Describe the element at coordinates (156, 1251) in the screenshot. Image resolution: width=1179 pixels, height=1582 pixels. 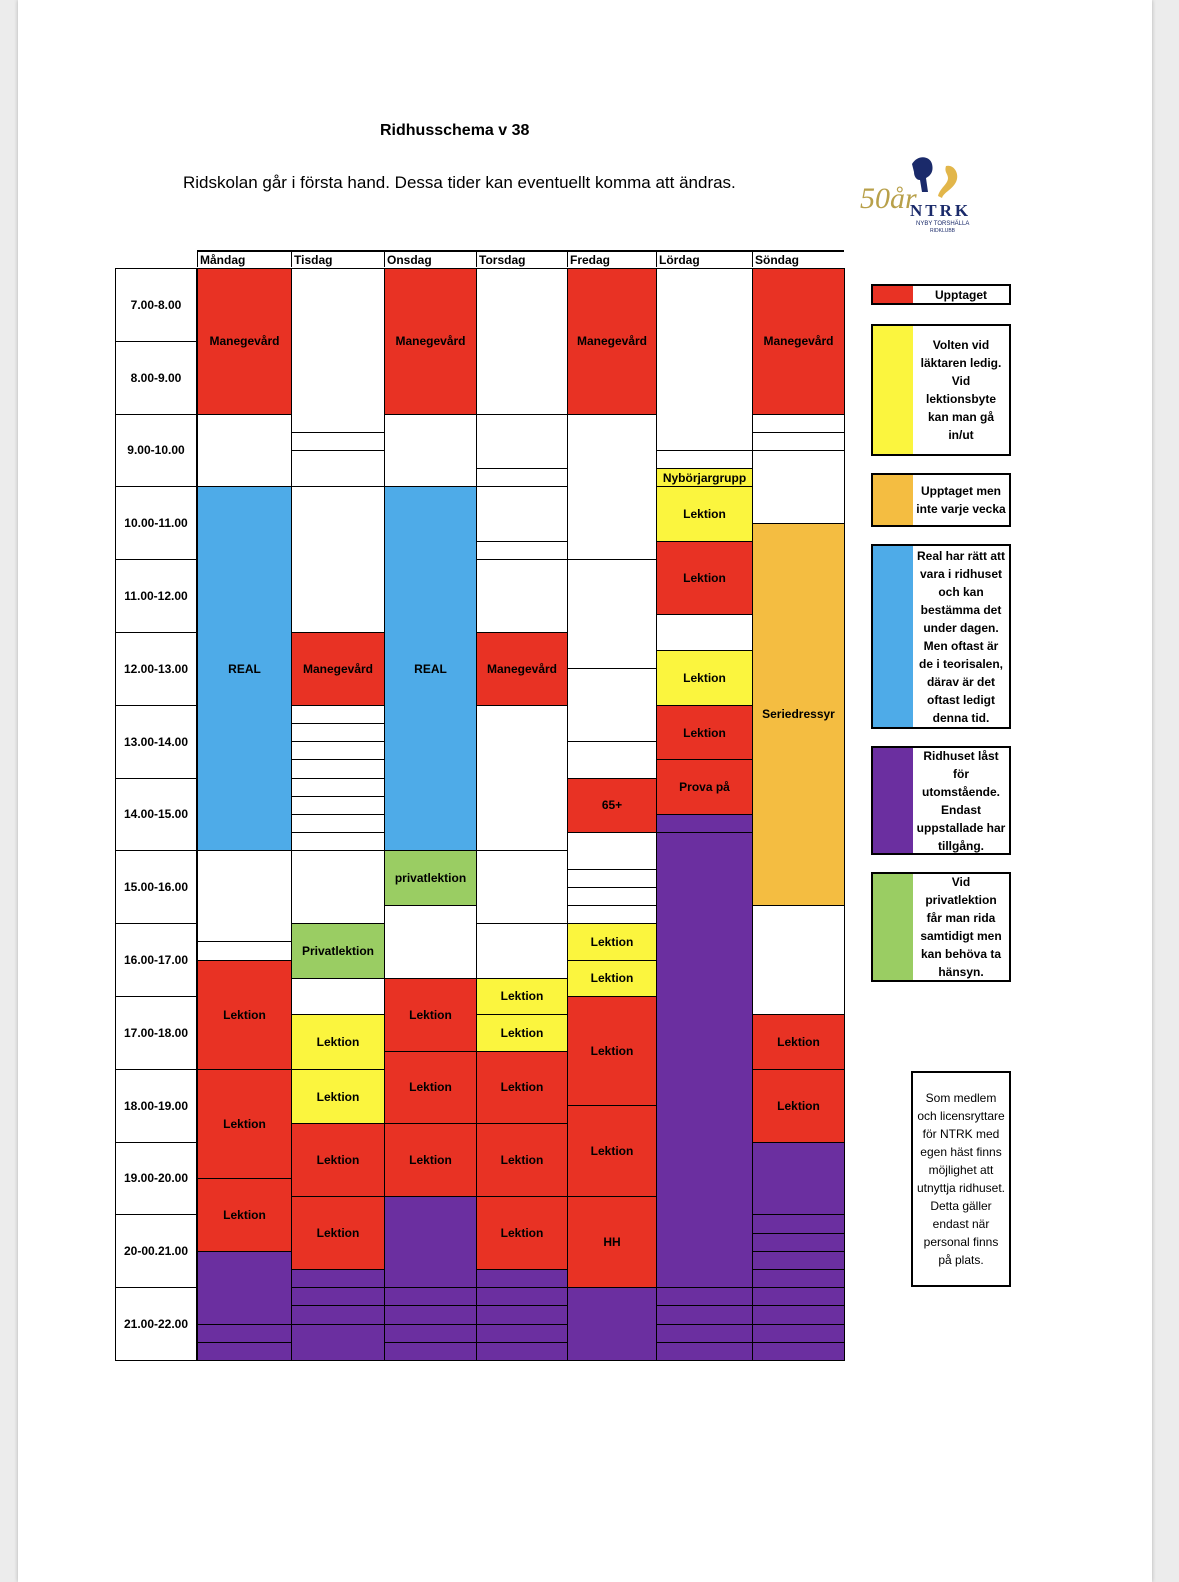
I see `time-slot-label: 20-00.21.00` at that location.